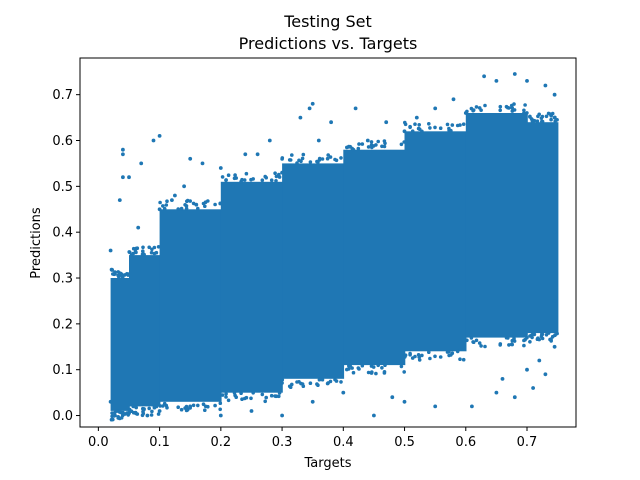 This screenshot has width=640, height=480. Describe the element at coordinates (62, 233) in the screenshot. I see `y-tick-label: 0.4` at that location.